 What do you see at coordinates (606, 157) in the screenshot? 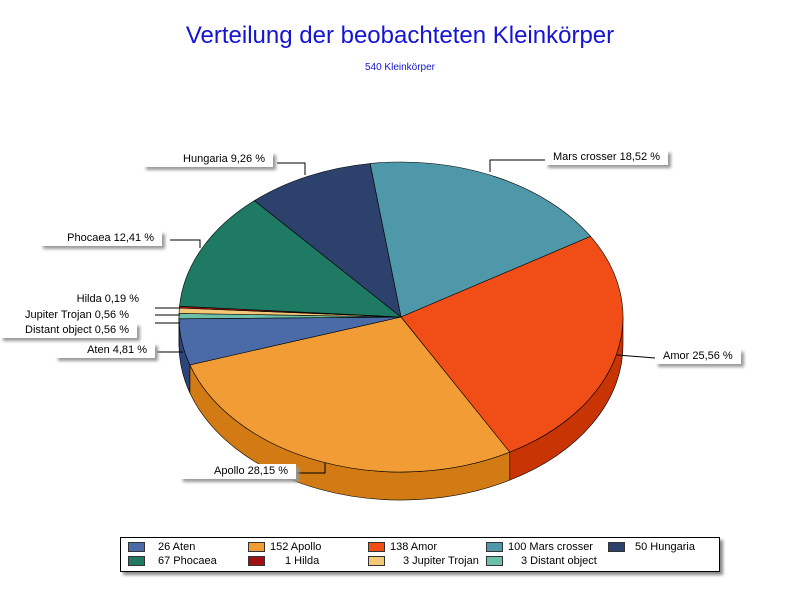
I see `label-mars-crosser: Mars crosser 18,52 %` at bounding box center [606, 157].